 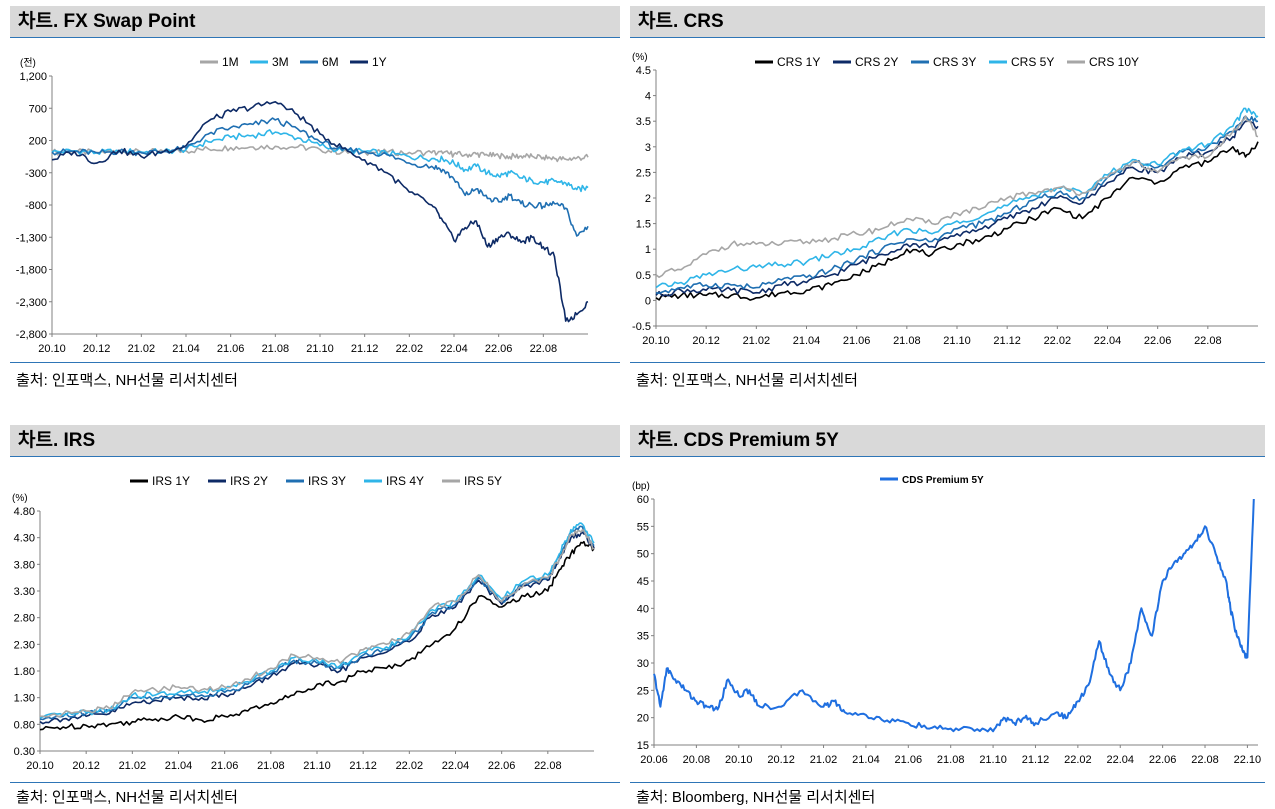 What do you see at coordinates (641, 327) in the screenshot?
I see `y-tick-label: -0.5` at bounding box center [641, 327].